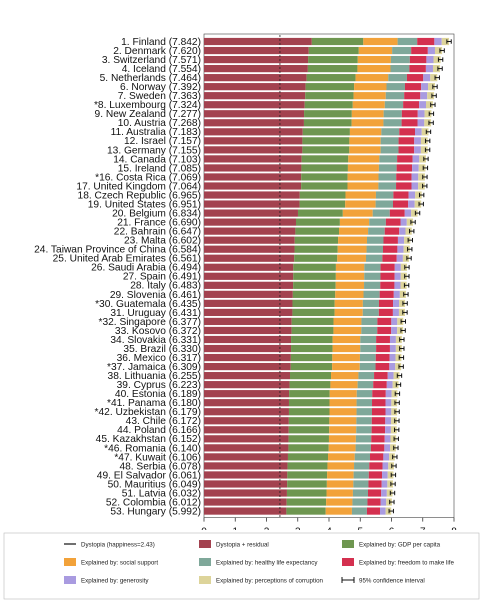 The width and height of the screenshot is (483, 600). I want to click on row-label: 52. Colombia (6.012), so click(153, 502).